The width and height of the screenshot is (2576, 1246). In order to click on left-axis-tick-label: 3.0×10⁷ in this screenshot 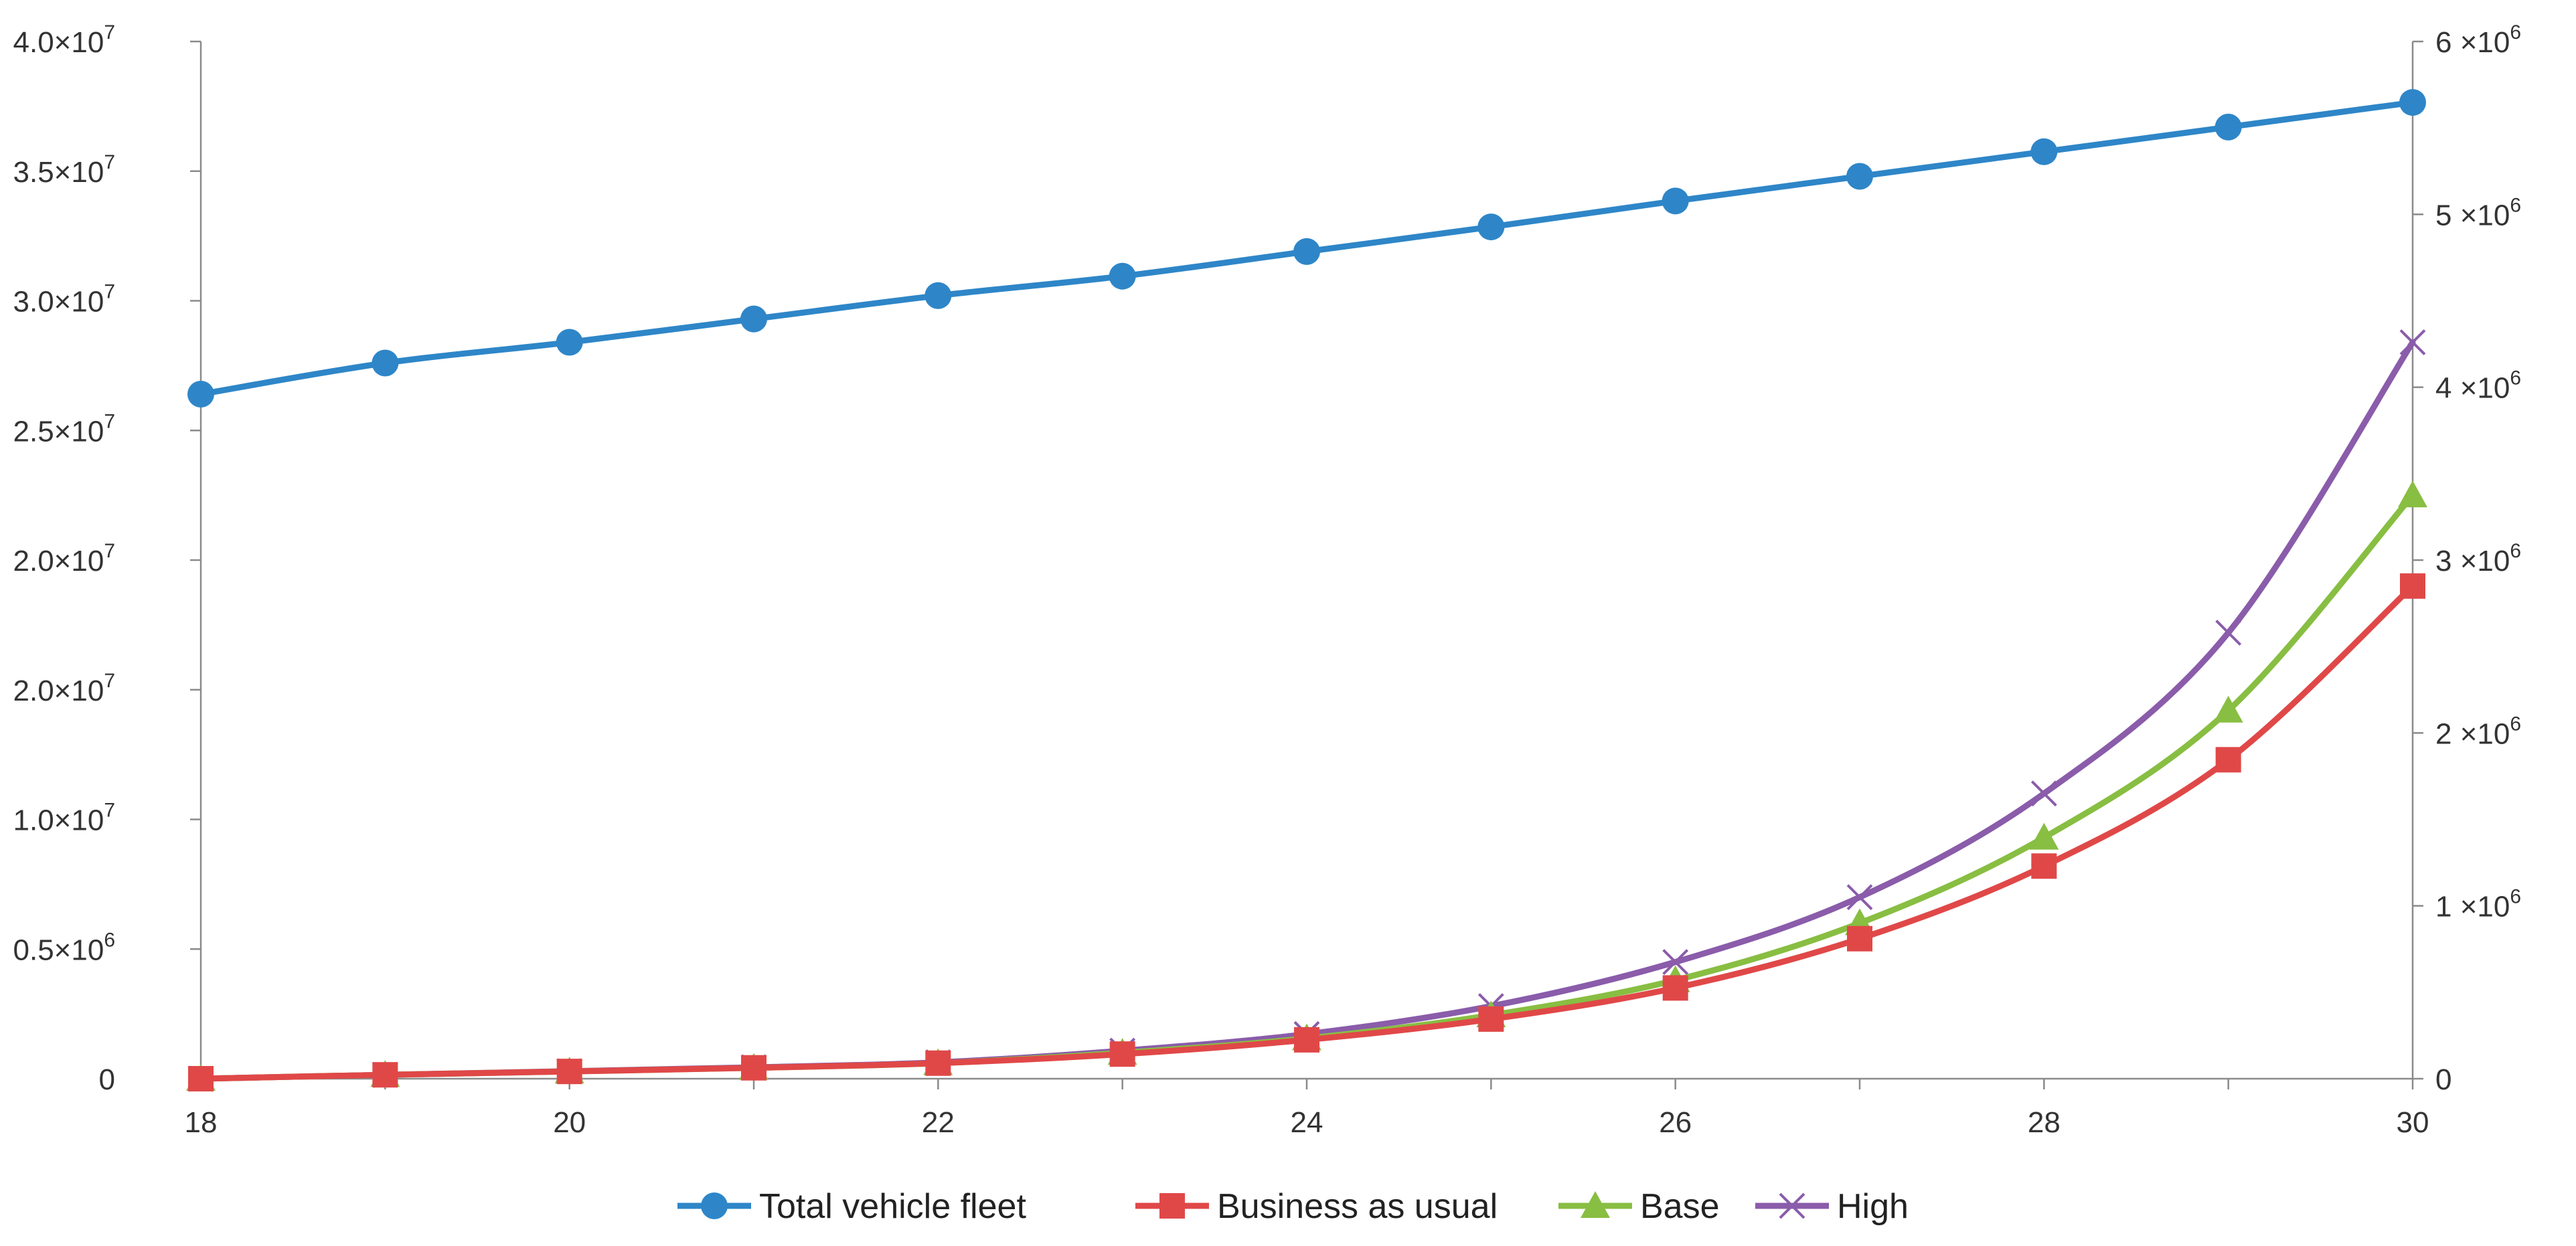, I will do `click(65, 300)`.